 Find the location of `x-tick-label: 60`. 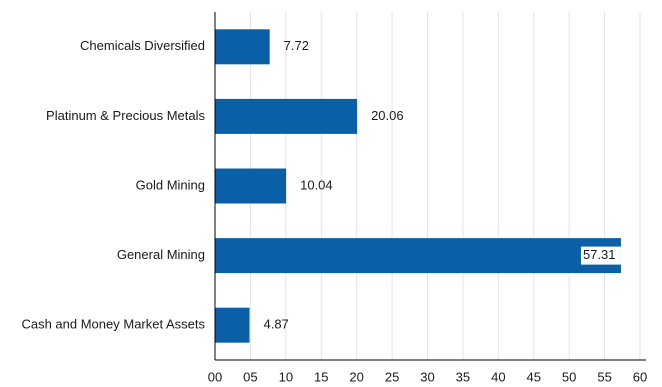

x-tick-label: 60 is located at coordinates (640, 375).